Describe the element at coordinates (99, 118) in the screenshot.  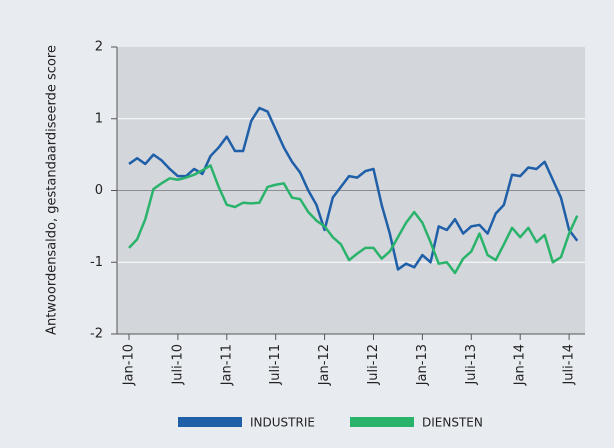
I see `y-tick-label: 1` at that location.